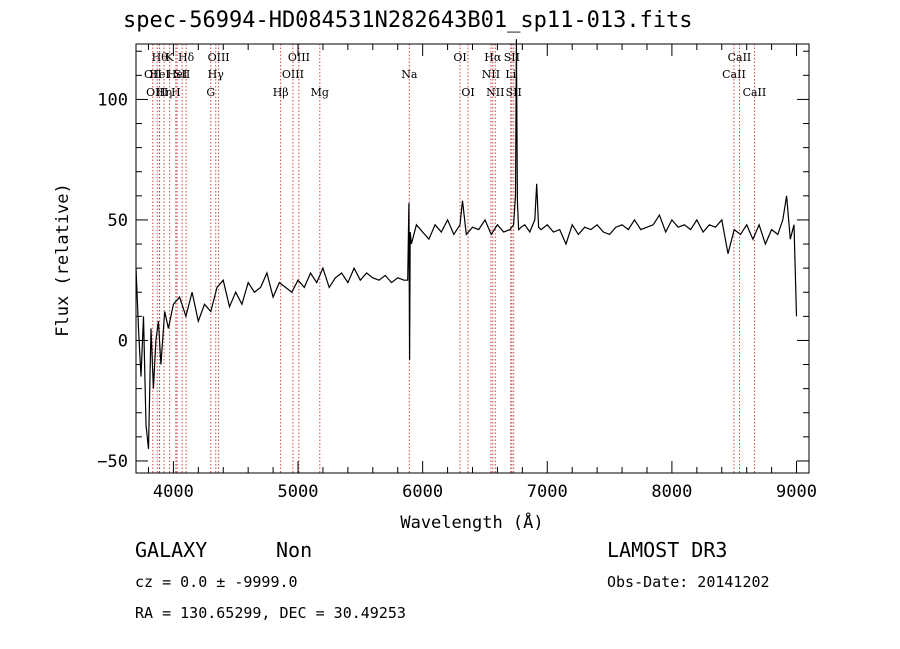 The width and height of the screenshot is (900, 649). What do you see at coordinates (63, 260) in the screenshot?
I see `y-axis-label: Flux (relative)` at bounding box center [63, 260].